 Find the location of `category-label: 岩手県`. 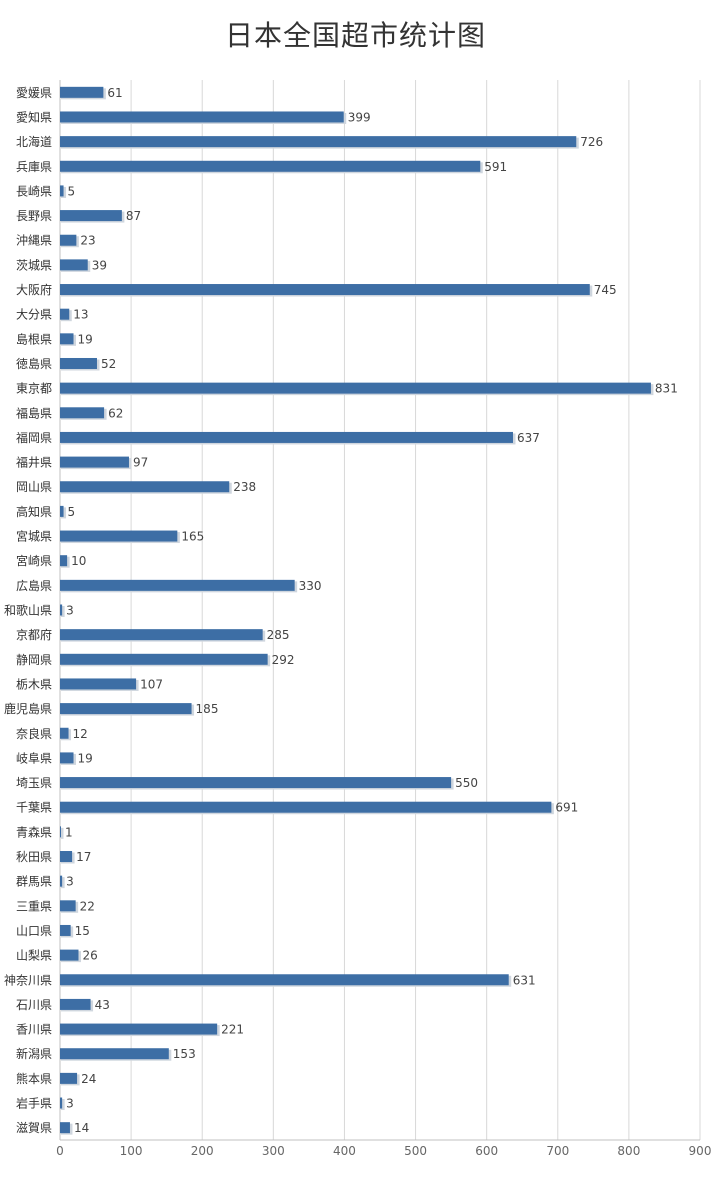

category-label: 岩手県 is located at coordinates (34, 1103).